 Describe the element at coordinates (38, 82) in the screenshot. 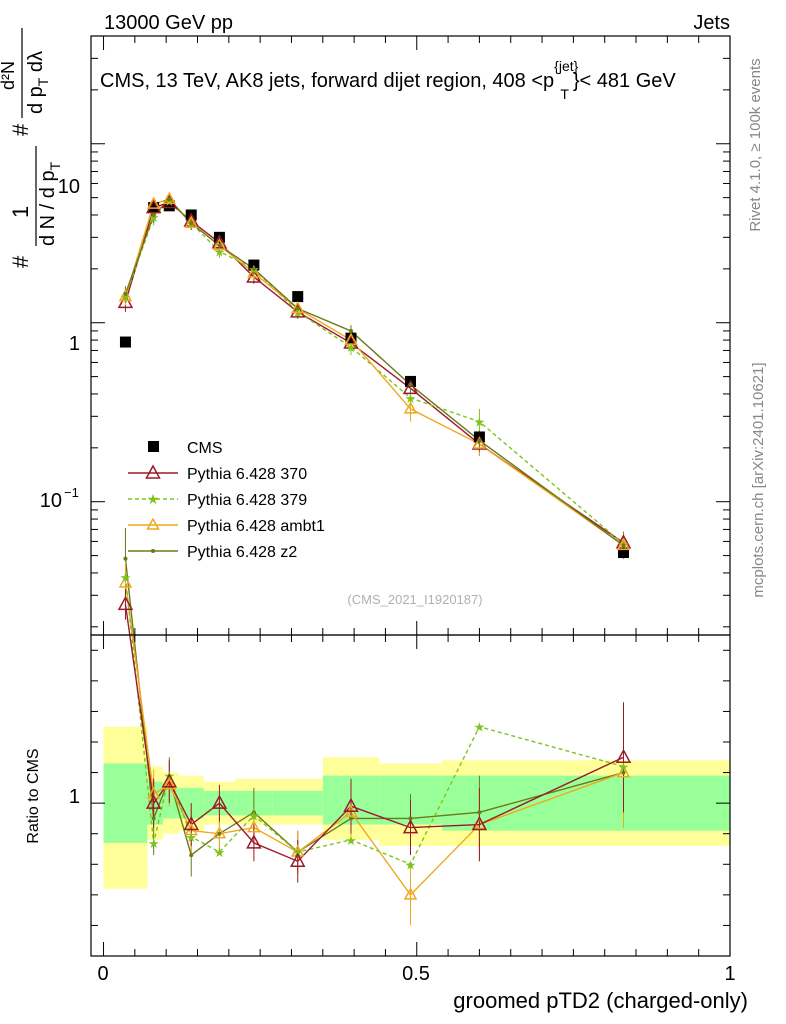

I see `ylabel-frac2-denominator: d pT dλ` at that location.